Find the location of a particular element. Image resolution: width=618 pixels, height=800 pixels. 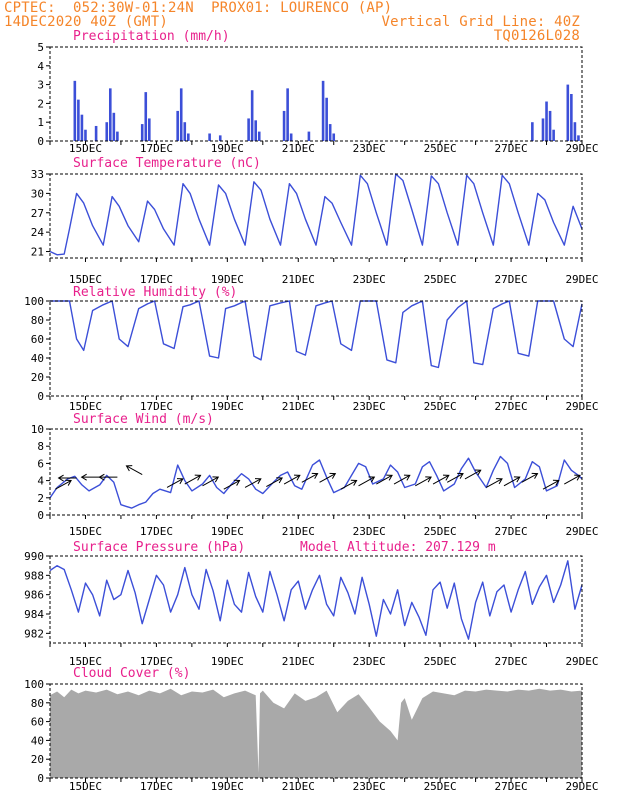

y-tick-label: 986 is located at coordinates (34, 595).